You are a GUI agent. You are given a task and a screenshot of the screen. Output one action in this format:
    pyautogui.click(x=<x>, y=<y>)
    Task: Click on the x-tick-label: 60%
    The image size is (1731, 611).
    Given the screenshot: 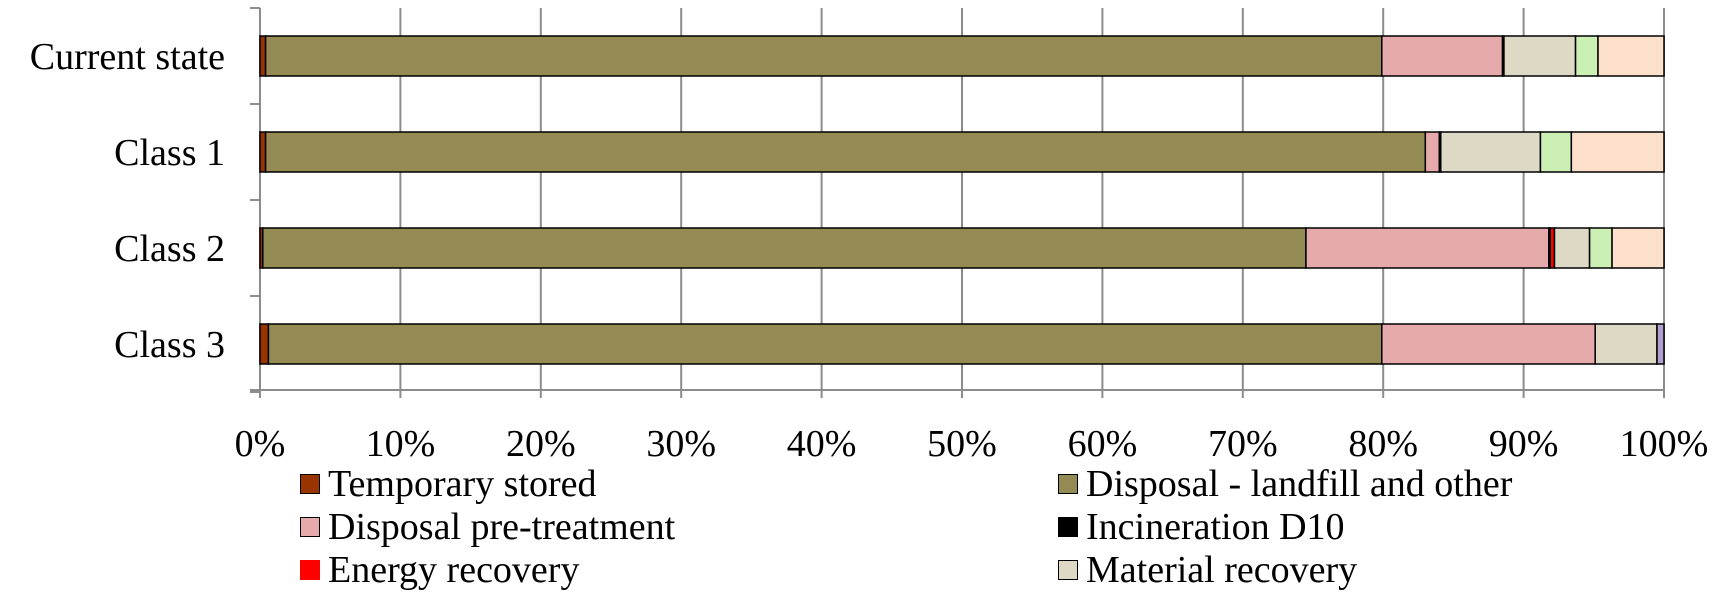 What is the action you would take?
    pyautogui.click(x=1103, y=444)
    